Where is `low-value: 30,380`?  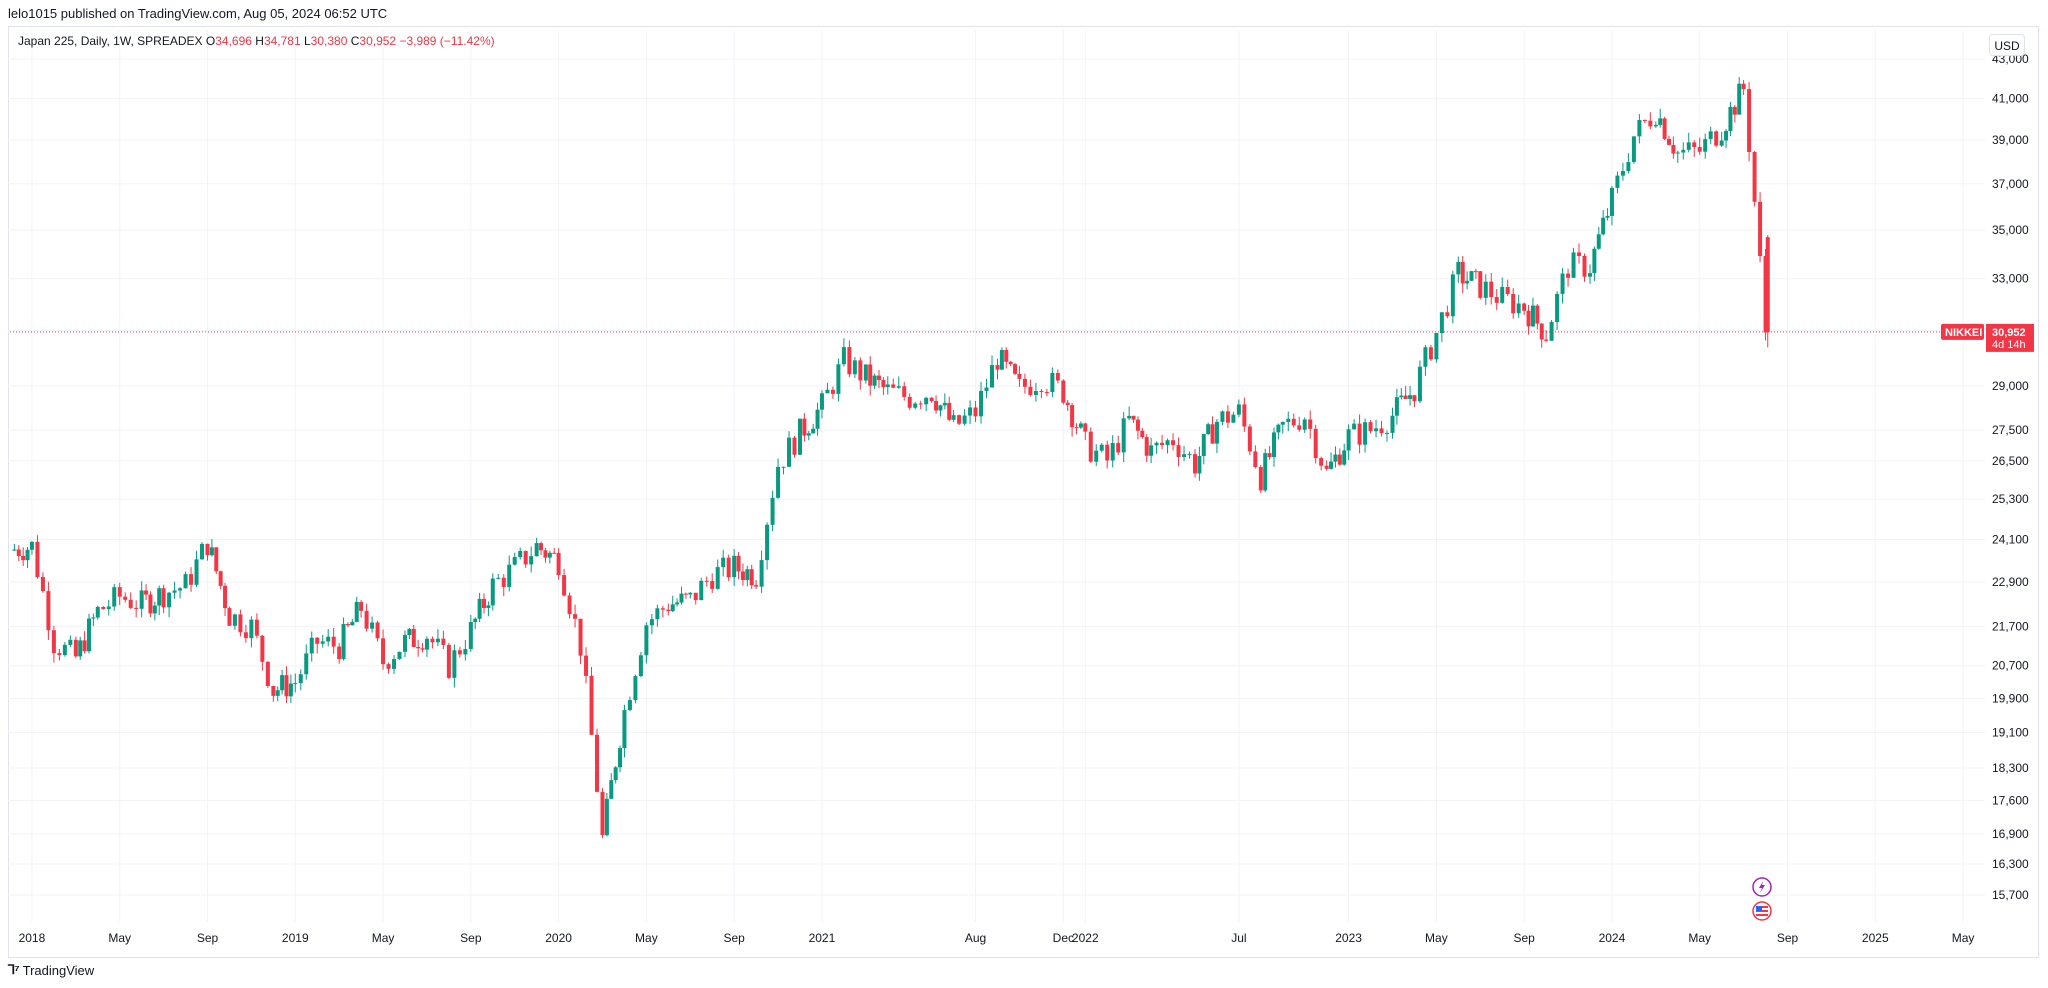
low-value: 30,380 is located at coordinates (329, 41).